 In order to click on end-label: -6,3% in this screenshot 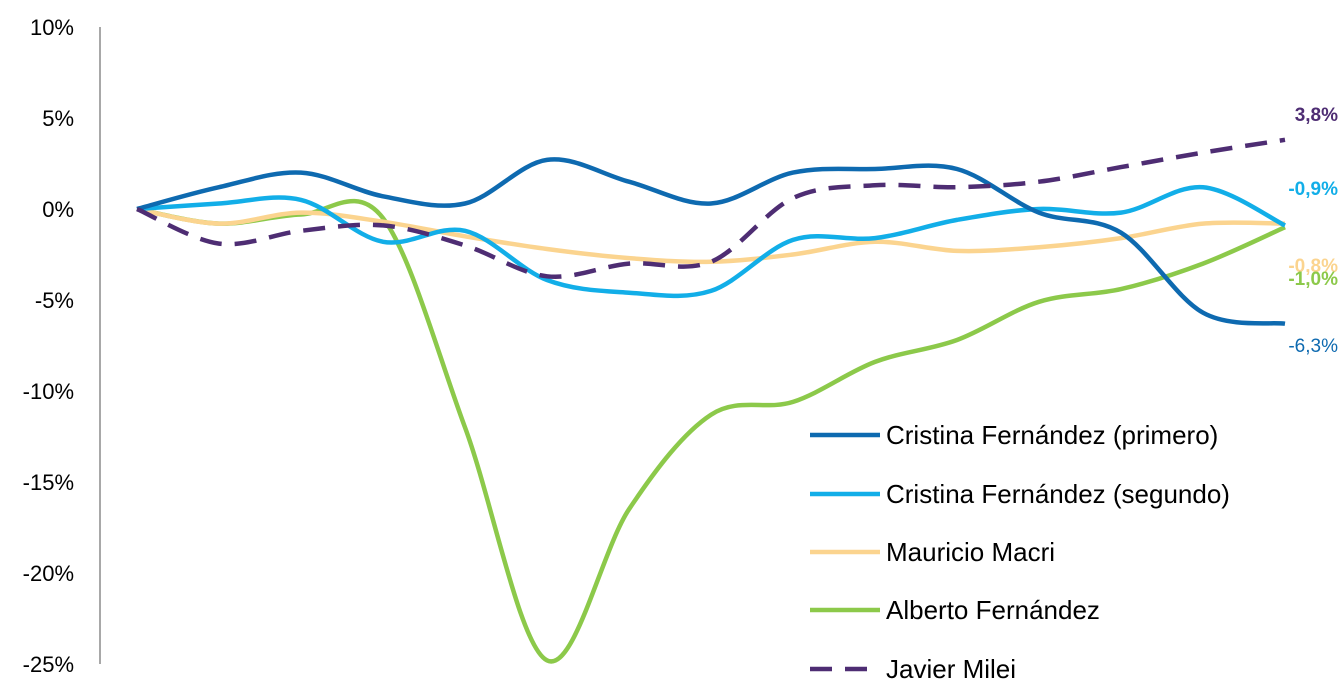, I will do `click(1313, 346)`.